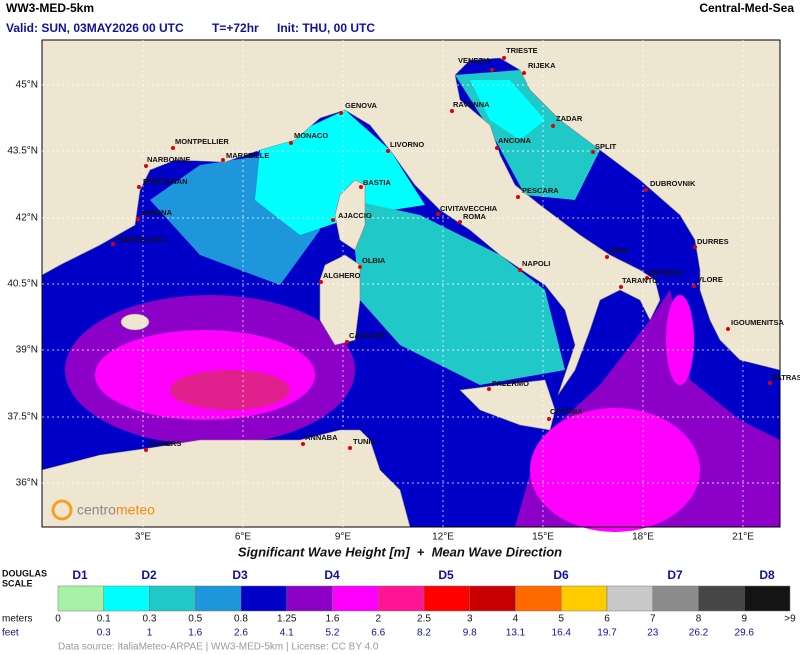  I want to click on scale-feet: 23, so click(653, 633).